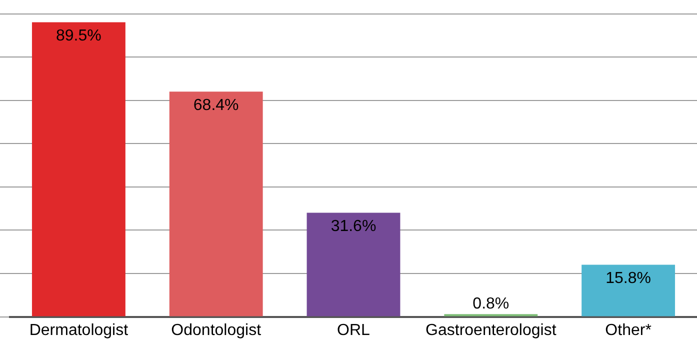 The height and width of the screenshot is (344, 697). What do you see at coordinates (216, 105) in the screenshot?
I see `data-label: 68.4%` at bounding box center [216, 105].